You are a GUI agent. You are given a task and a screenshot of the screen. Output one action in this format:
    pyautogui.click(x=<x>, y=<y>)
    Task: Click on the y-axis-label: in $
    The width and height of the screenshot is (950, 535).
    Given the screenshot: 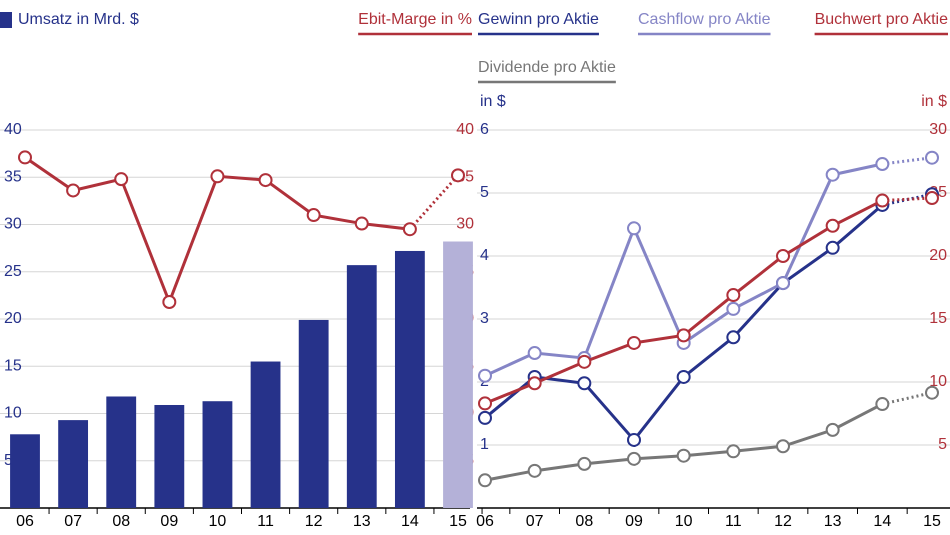 What is the action you would take?
    pyautogui.click(x=493, y=101)
    